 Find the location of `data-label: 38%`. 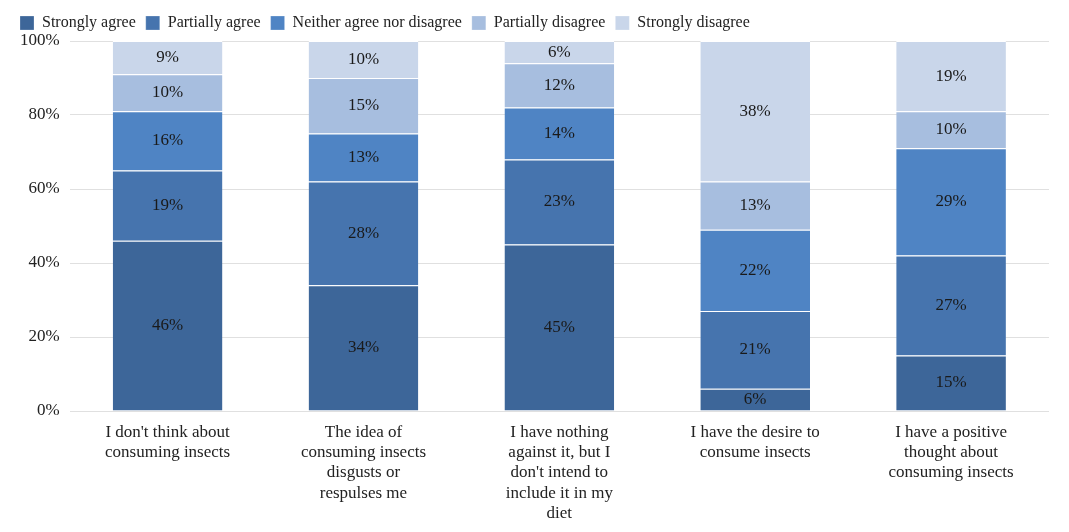

data-label: 38% is located at coordinates (755, 110).